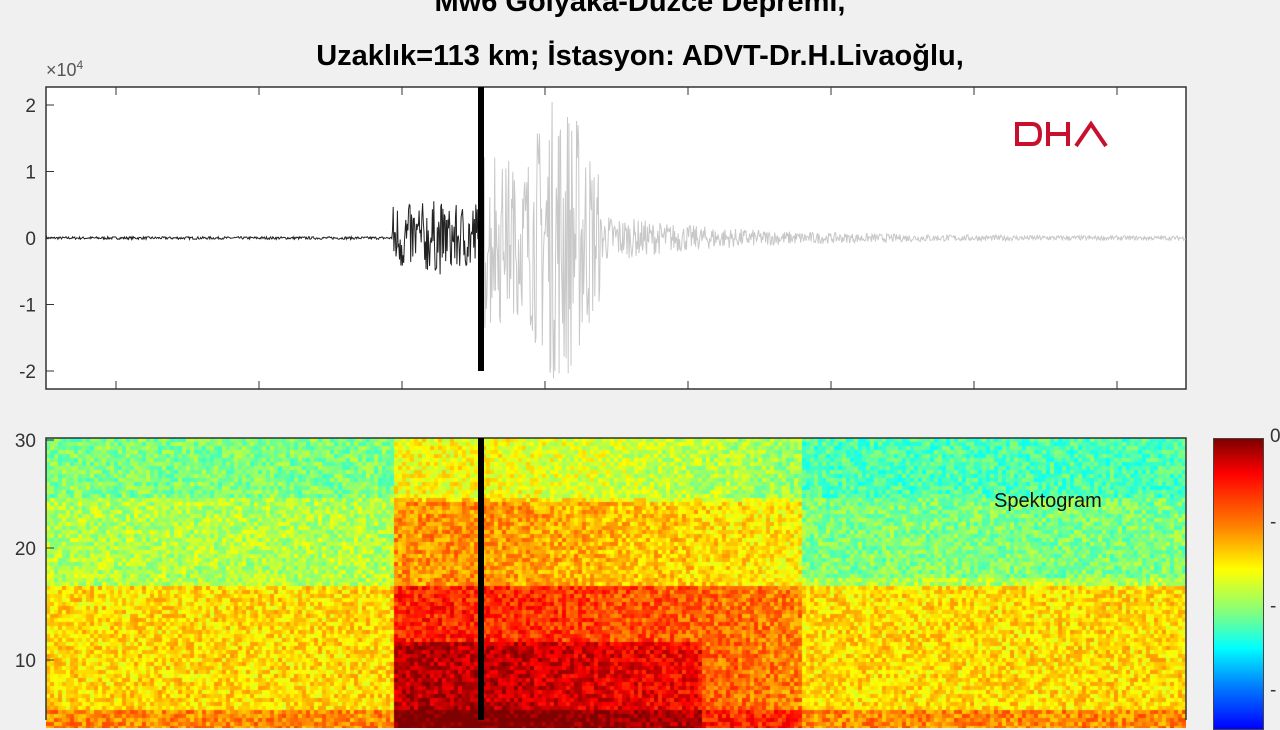 This screenshot has height=730, width=1280. I want to click on y-tick-label: 2, so click(30, 106).